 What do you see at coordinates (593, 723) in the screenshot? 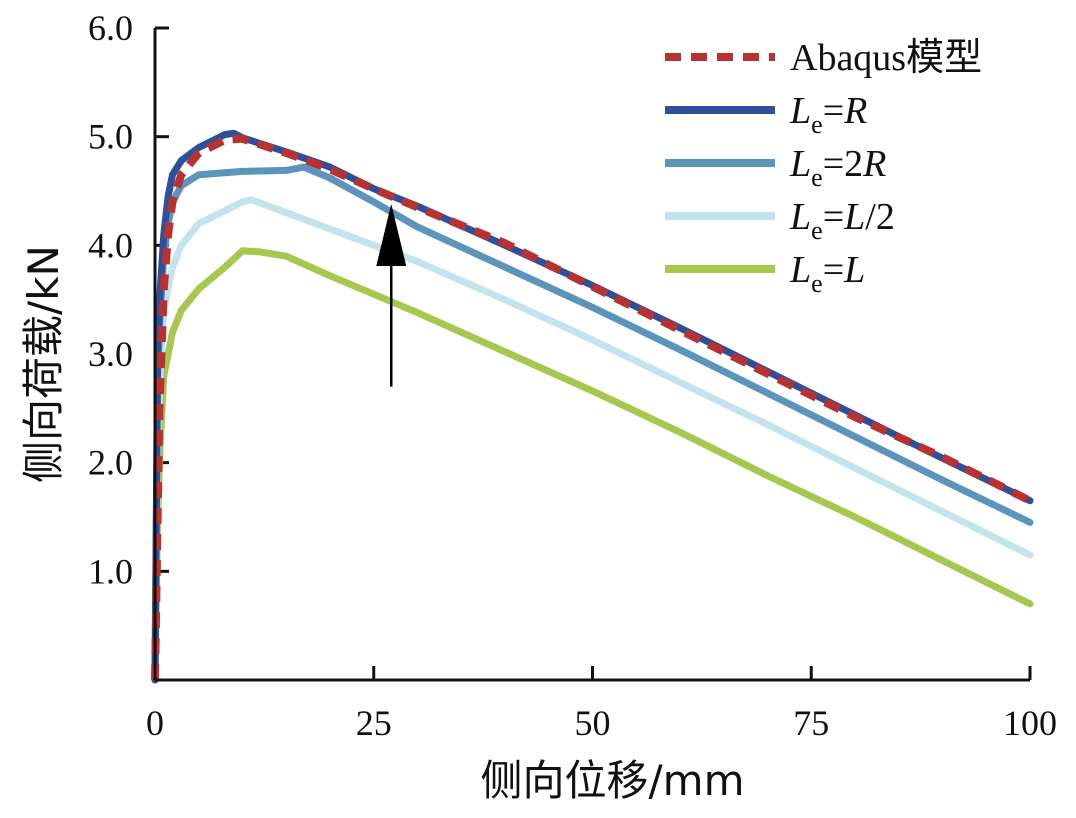
I see `x-tick-label: 50` at bounding box center [593, 723].